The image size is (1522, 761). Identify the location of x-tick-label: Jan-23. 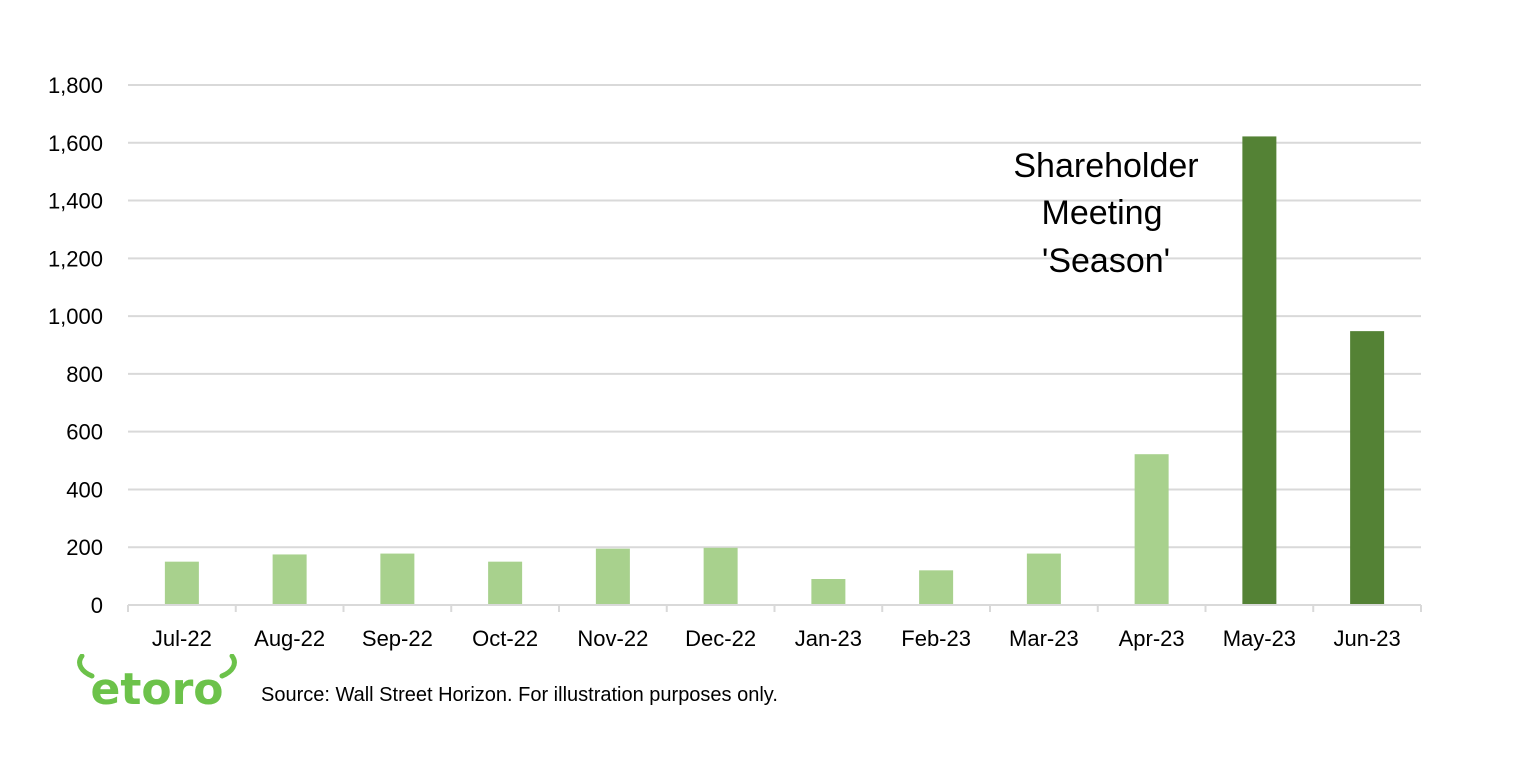
(828, 638).